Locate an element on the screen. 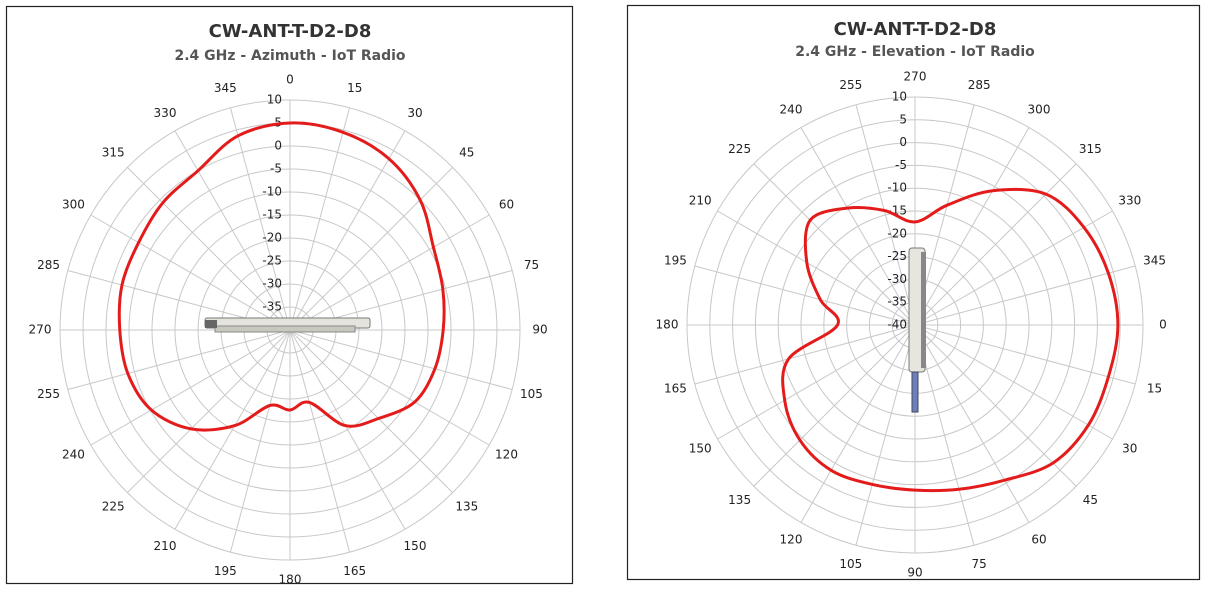 This screenshot has width=1206, height=593. chart-title: CW-ANT-T-D2-D8 is located at coordinates (915, 29).